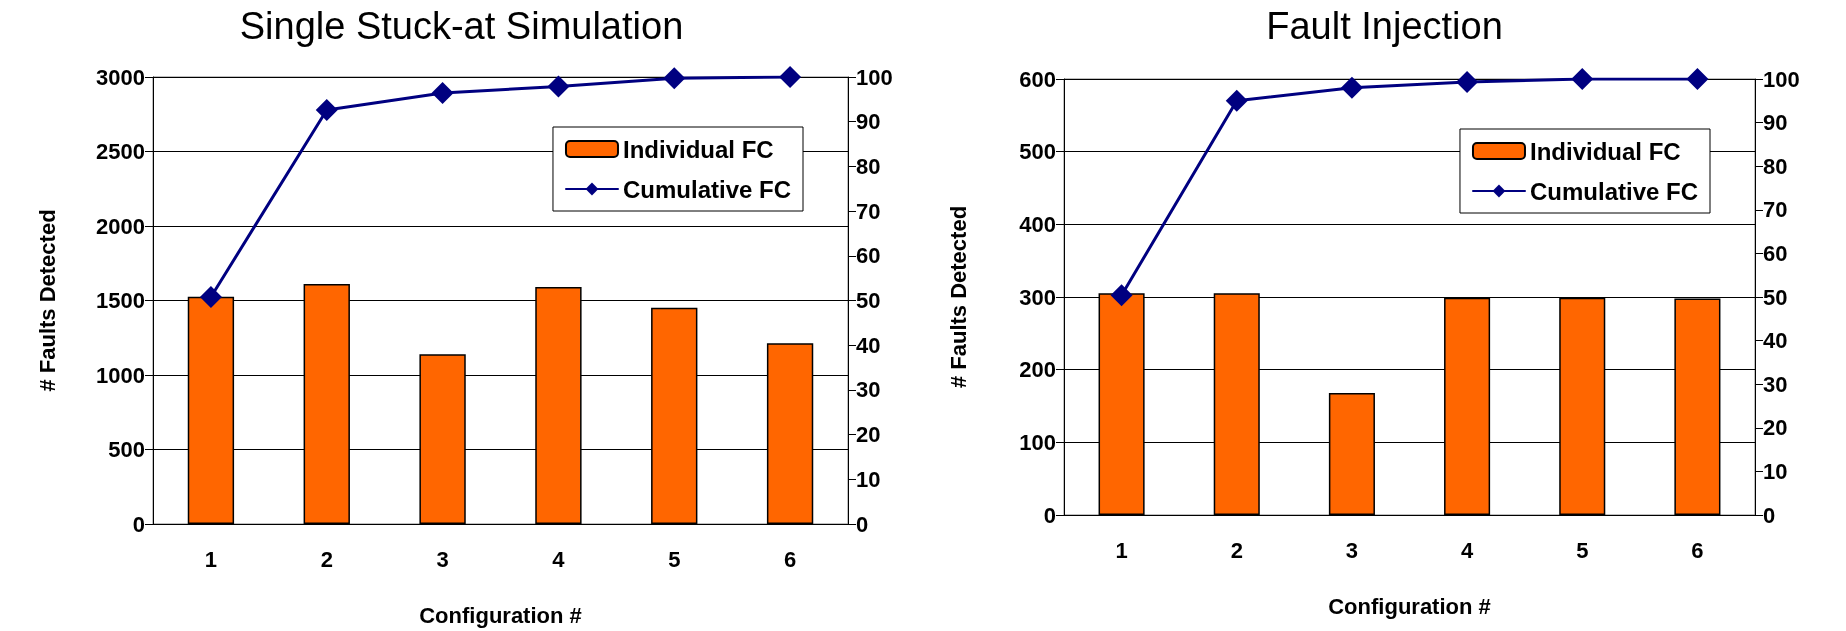 Image resolution: width=1846 pixels, height=631 pixels. What do you see at coordinates (120, 300) in the screenshot?
I see `y-tick-label: 1500` at bounding box center [120, 300].